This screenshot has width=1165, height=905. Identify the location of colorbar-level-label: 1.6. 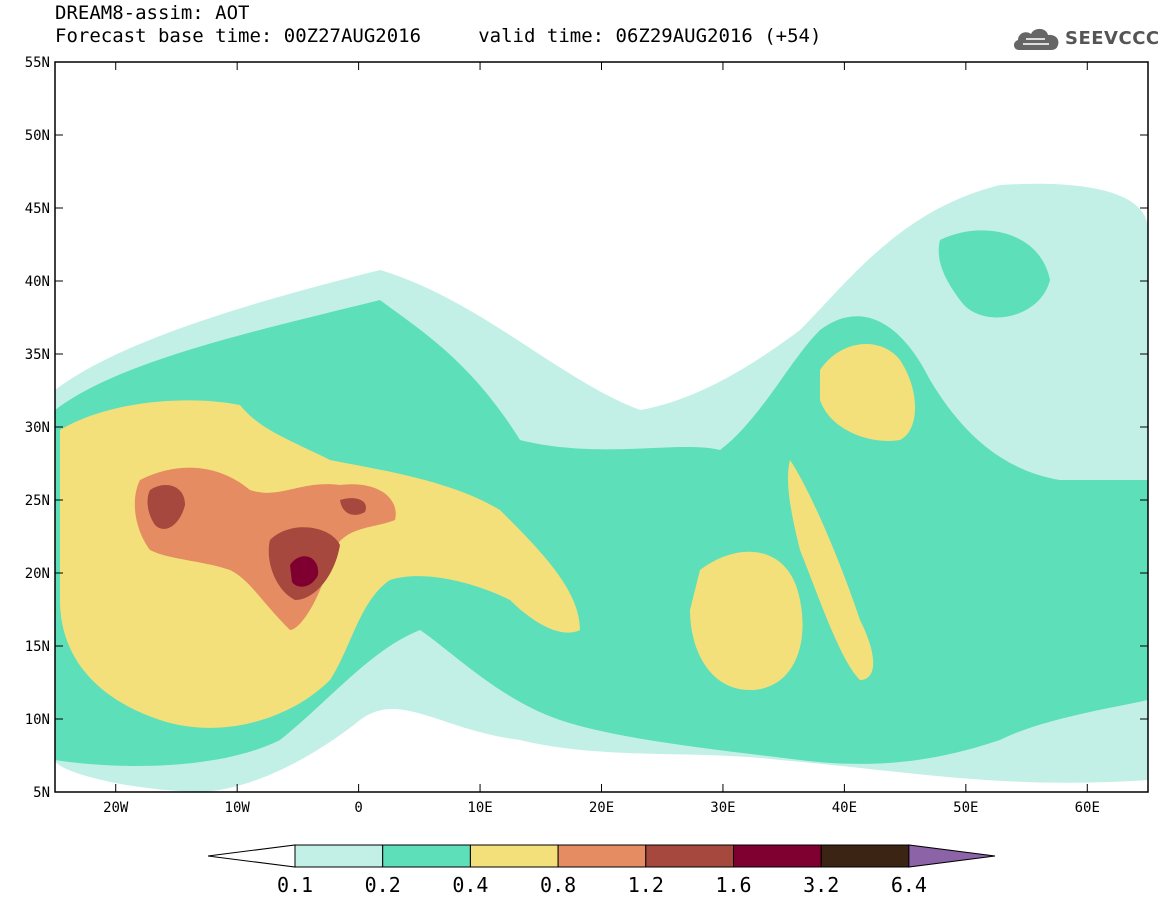
(733, 885).